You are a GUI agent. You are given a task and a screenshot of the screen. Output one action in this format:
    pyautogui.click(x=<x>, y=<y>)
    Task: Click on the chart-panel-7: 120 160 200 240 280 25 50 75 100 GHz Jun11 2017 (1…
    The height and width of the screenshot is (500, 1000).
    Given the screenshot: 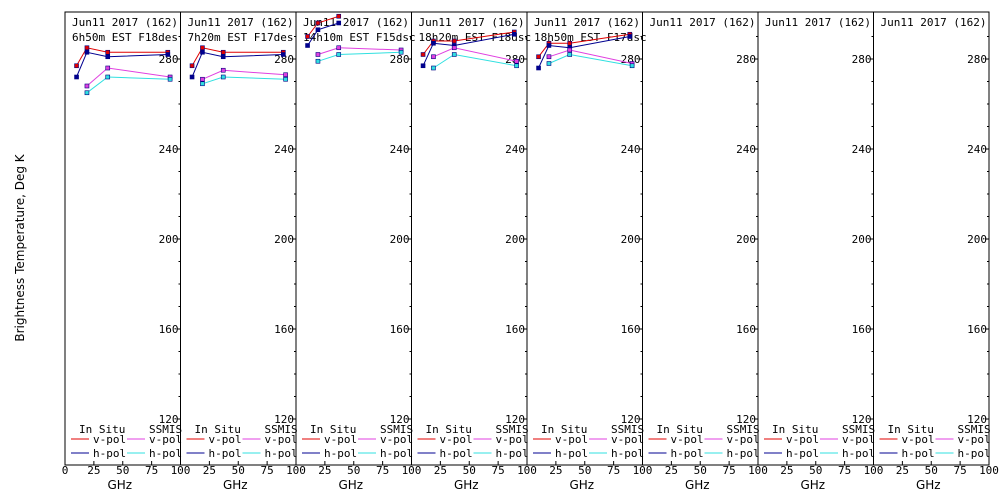 What is the action you would take?
    pyautogui.click(x=820, y=251)
    